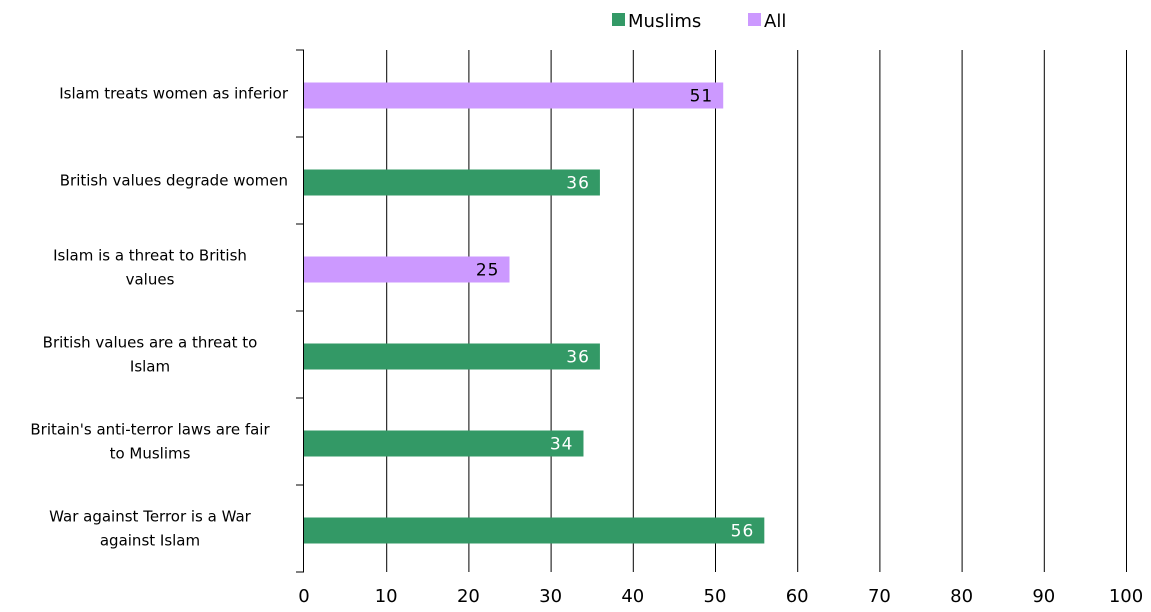 Image resolution: width=1151 pixels, height=612 pixels. What do you see at coordinates (150, 256) in the screenshot?
I see `category-label: Islam is a threat to British` at bounding box center [150, 256].